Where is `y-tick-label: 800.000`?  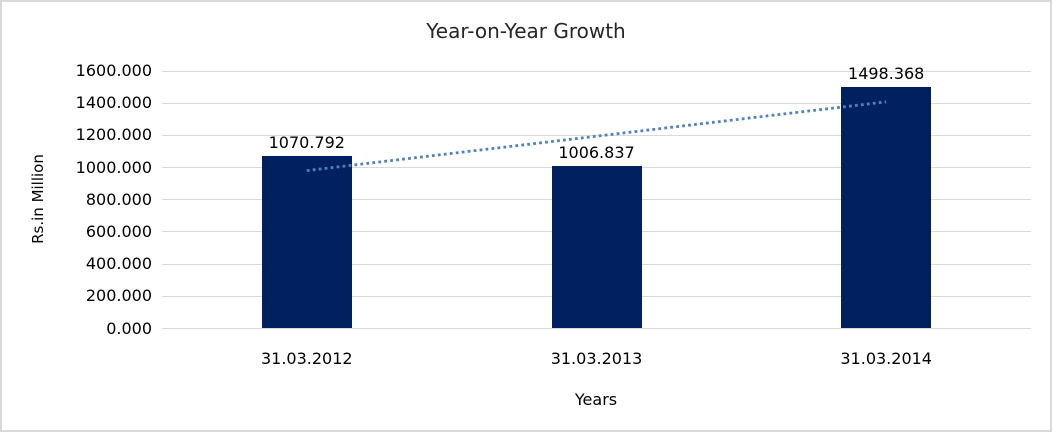
y-tick-label: 800.000 is located at coordinates (118, 199).